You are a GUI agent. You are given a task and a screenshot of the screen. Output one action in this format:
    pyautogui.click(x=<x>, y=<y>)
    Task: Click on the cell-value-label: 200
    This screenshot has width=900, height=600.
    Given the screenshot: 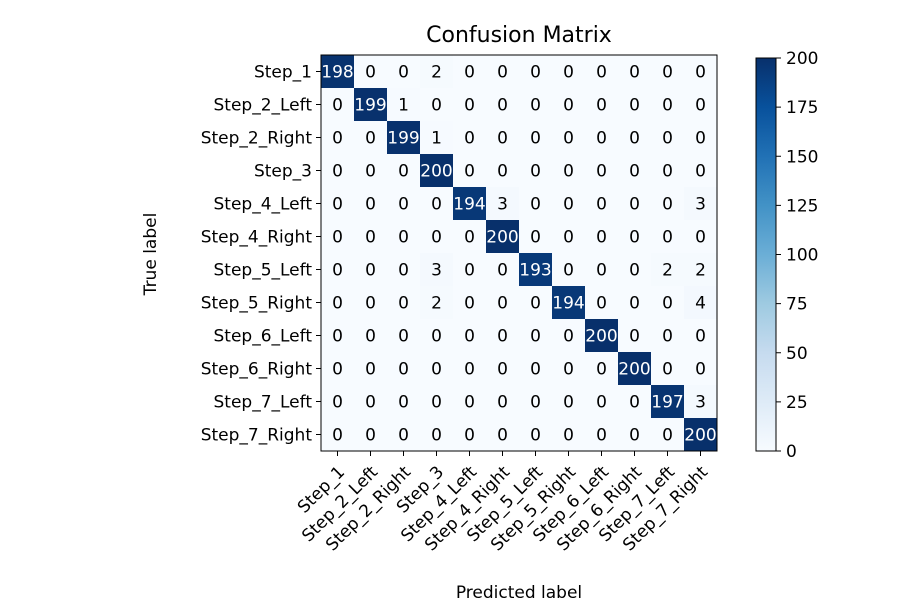 What is the action you would take?
    pyautogui.click(x=601, y=337)
    